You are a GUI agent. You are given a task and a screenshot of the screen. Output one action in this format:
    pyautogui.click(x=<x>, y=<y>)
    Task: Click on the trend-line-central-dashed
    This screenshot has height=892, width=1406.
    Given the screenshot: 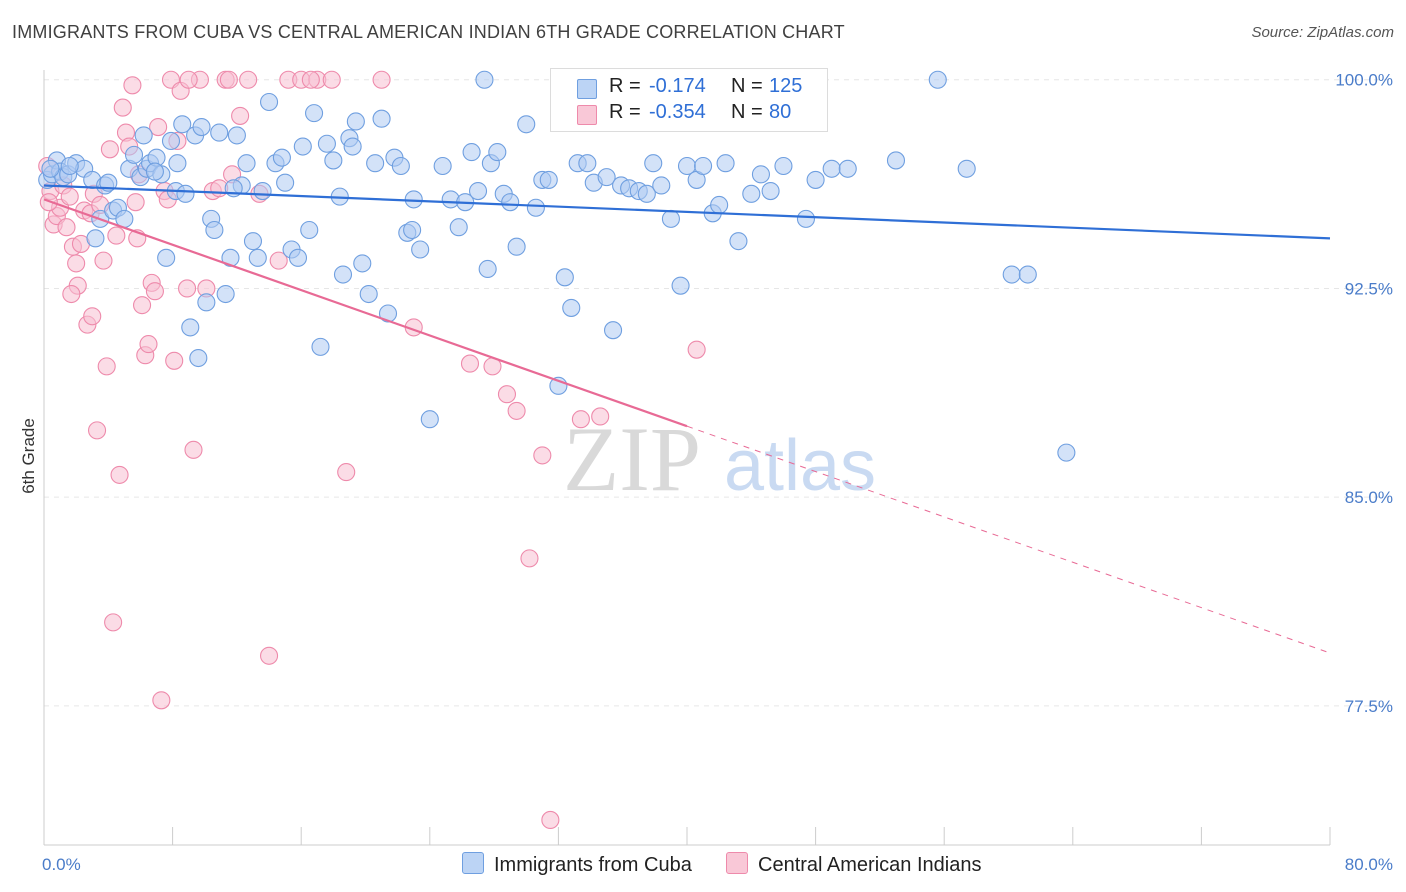 What is the action you would take?
    pyautogui.click(x=1008, y=539)
    